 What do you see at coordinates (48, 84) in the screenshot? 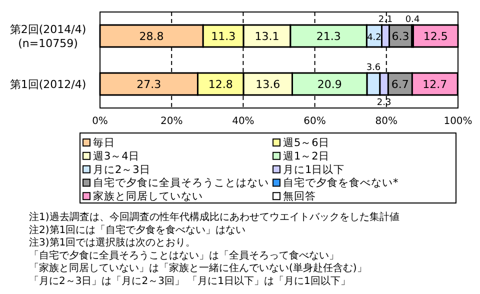
I see `y-tick-label: 第1回(2012/4)` at bounding box center [48, 84].